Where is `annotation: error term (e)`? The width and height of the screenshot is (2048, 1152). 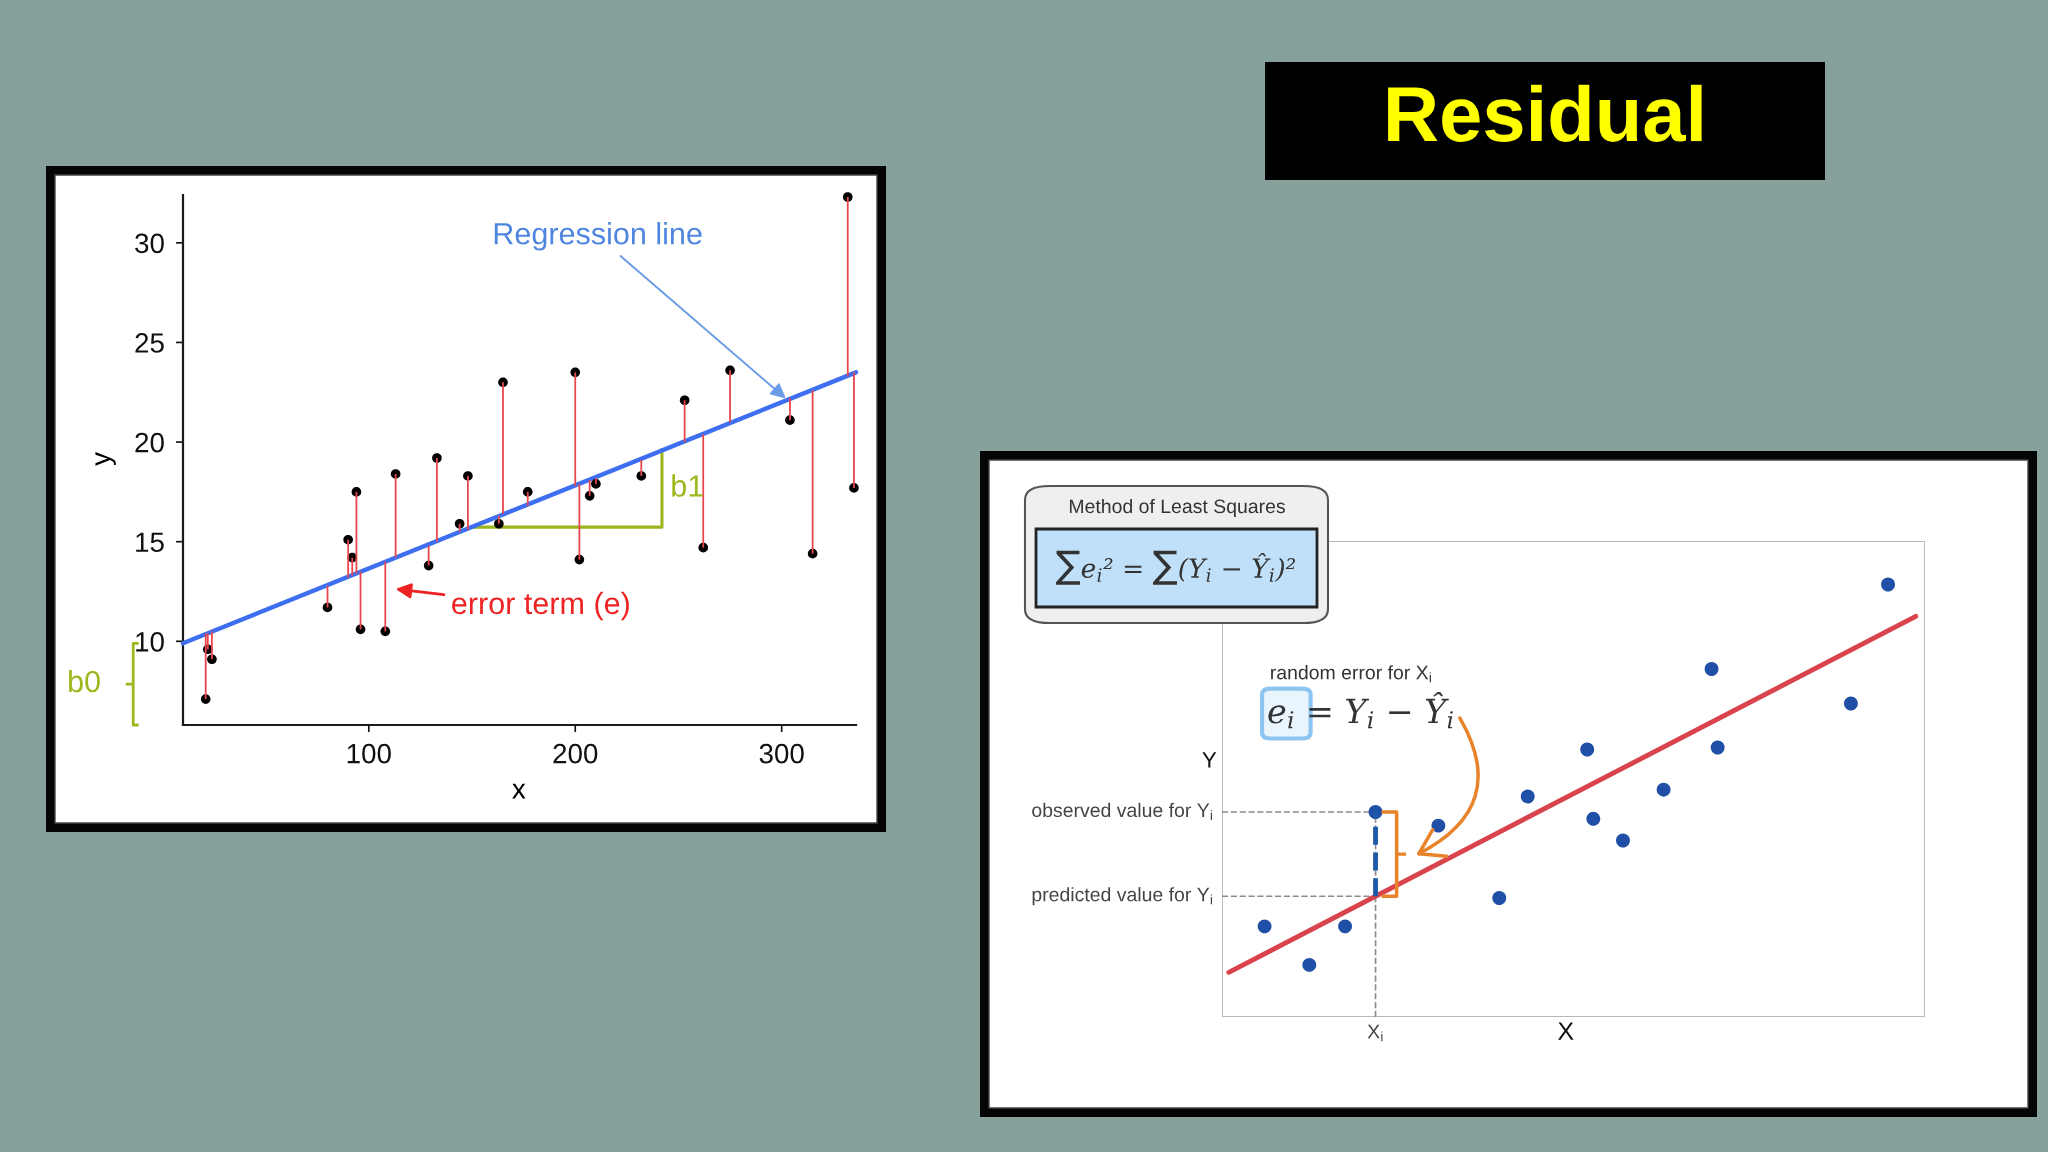
annotation: error term (e) is located at coordinates (540, 606).